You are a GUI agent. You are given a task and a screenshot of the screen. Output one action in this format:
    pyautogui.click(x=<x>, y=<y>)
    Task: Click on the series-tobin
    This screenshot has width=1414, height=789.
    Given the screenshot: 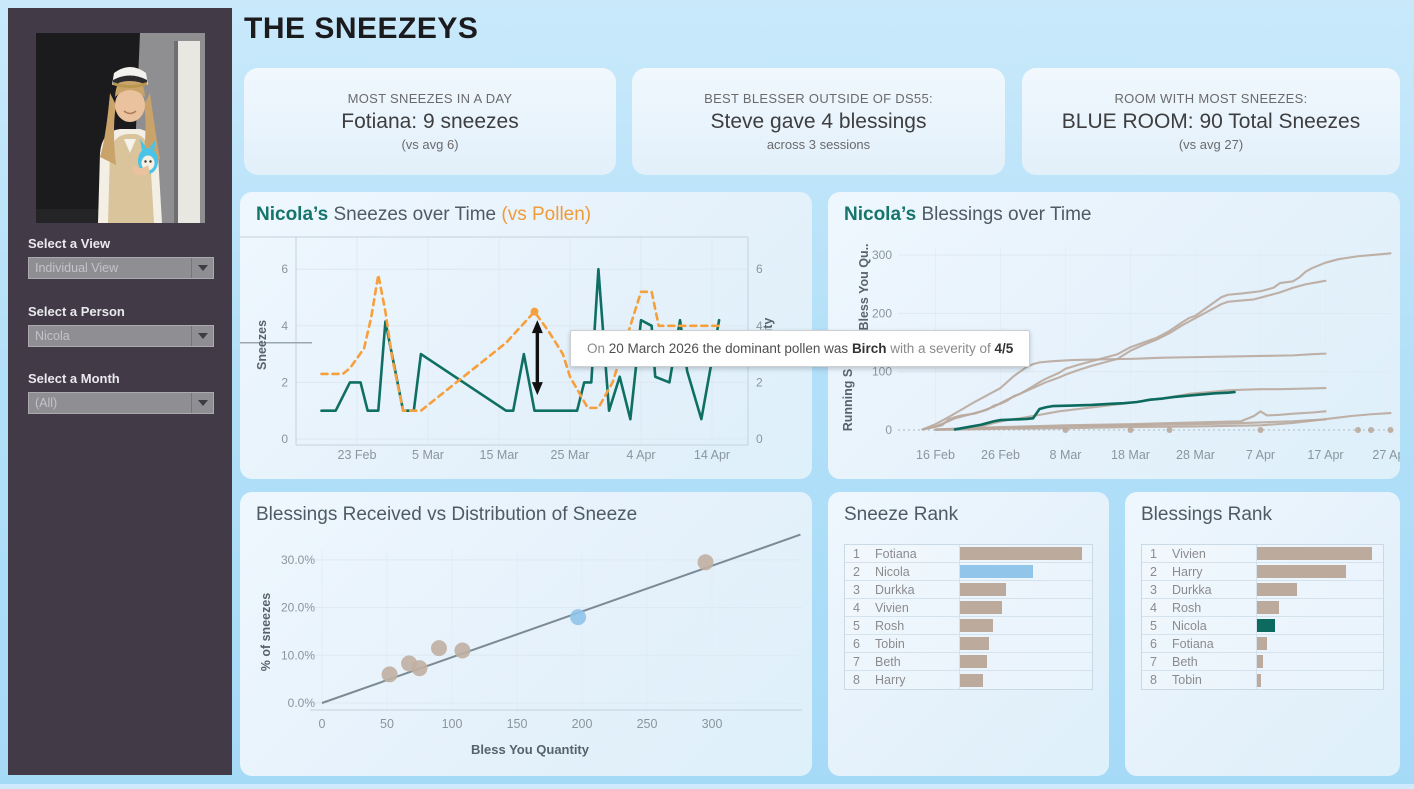 What is the action you would take?
    pyautogui.click(x=1163, y=422)
    